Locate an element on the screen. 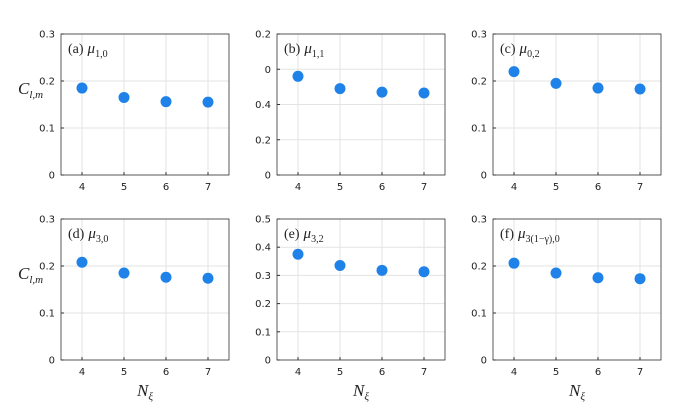  panel-letter: (d) is located at coordinates (76, 234).